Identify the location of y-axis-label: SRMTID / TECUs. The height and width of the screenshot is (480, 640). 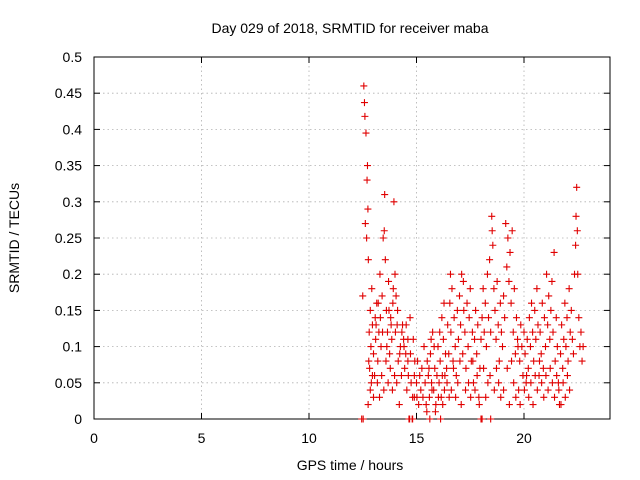
(14, 238).